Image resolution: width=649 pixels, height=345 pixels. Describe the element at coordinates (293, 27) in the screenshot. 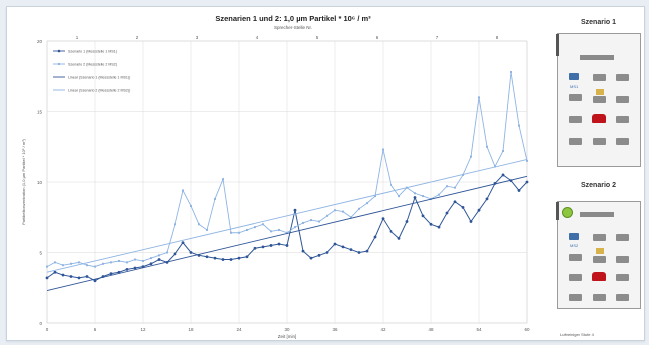

I see `chart-subtitle: Sprecher-Stelle Nr.` at that location.